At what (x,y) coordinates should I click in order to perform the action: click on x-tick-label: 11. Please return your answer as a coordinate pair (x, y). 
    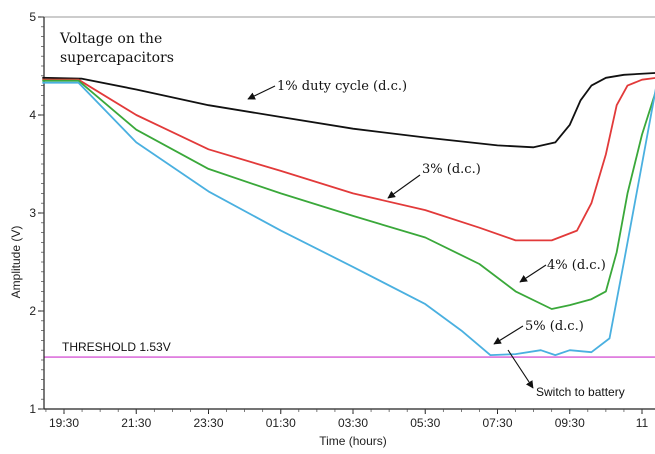
    Looking at the image, I should click on (642, 423).